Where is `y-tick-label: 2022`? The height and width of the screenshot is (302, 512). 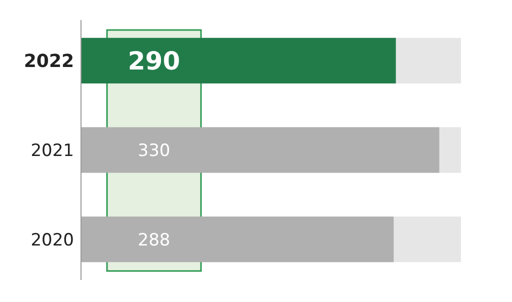
y-tick-label: 2022 is located at coordinates (49, 61).